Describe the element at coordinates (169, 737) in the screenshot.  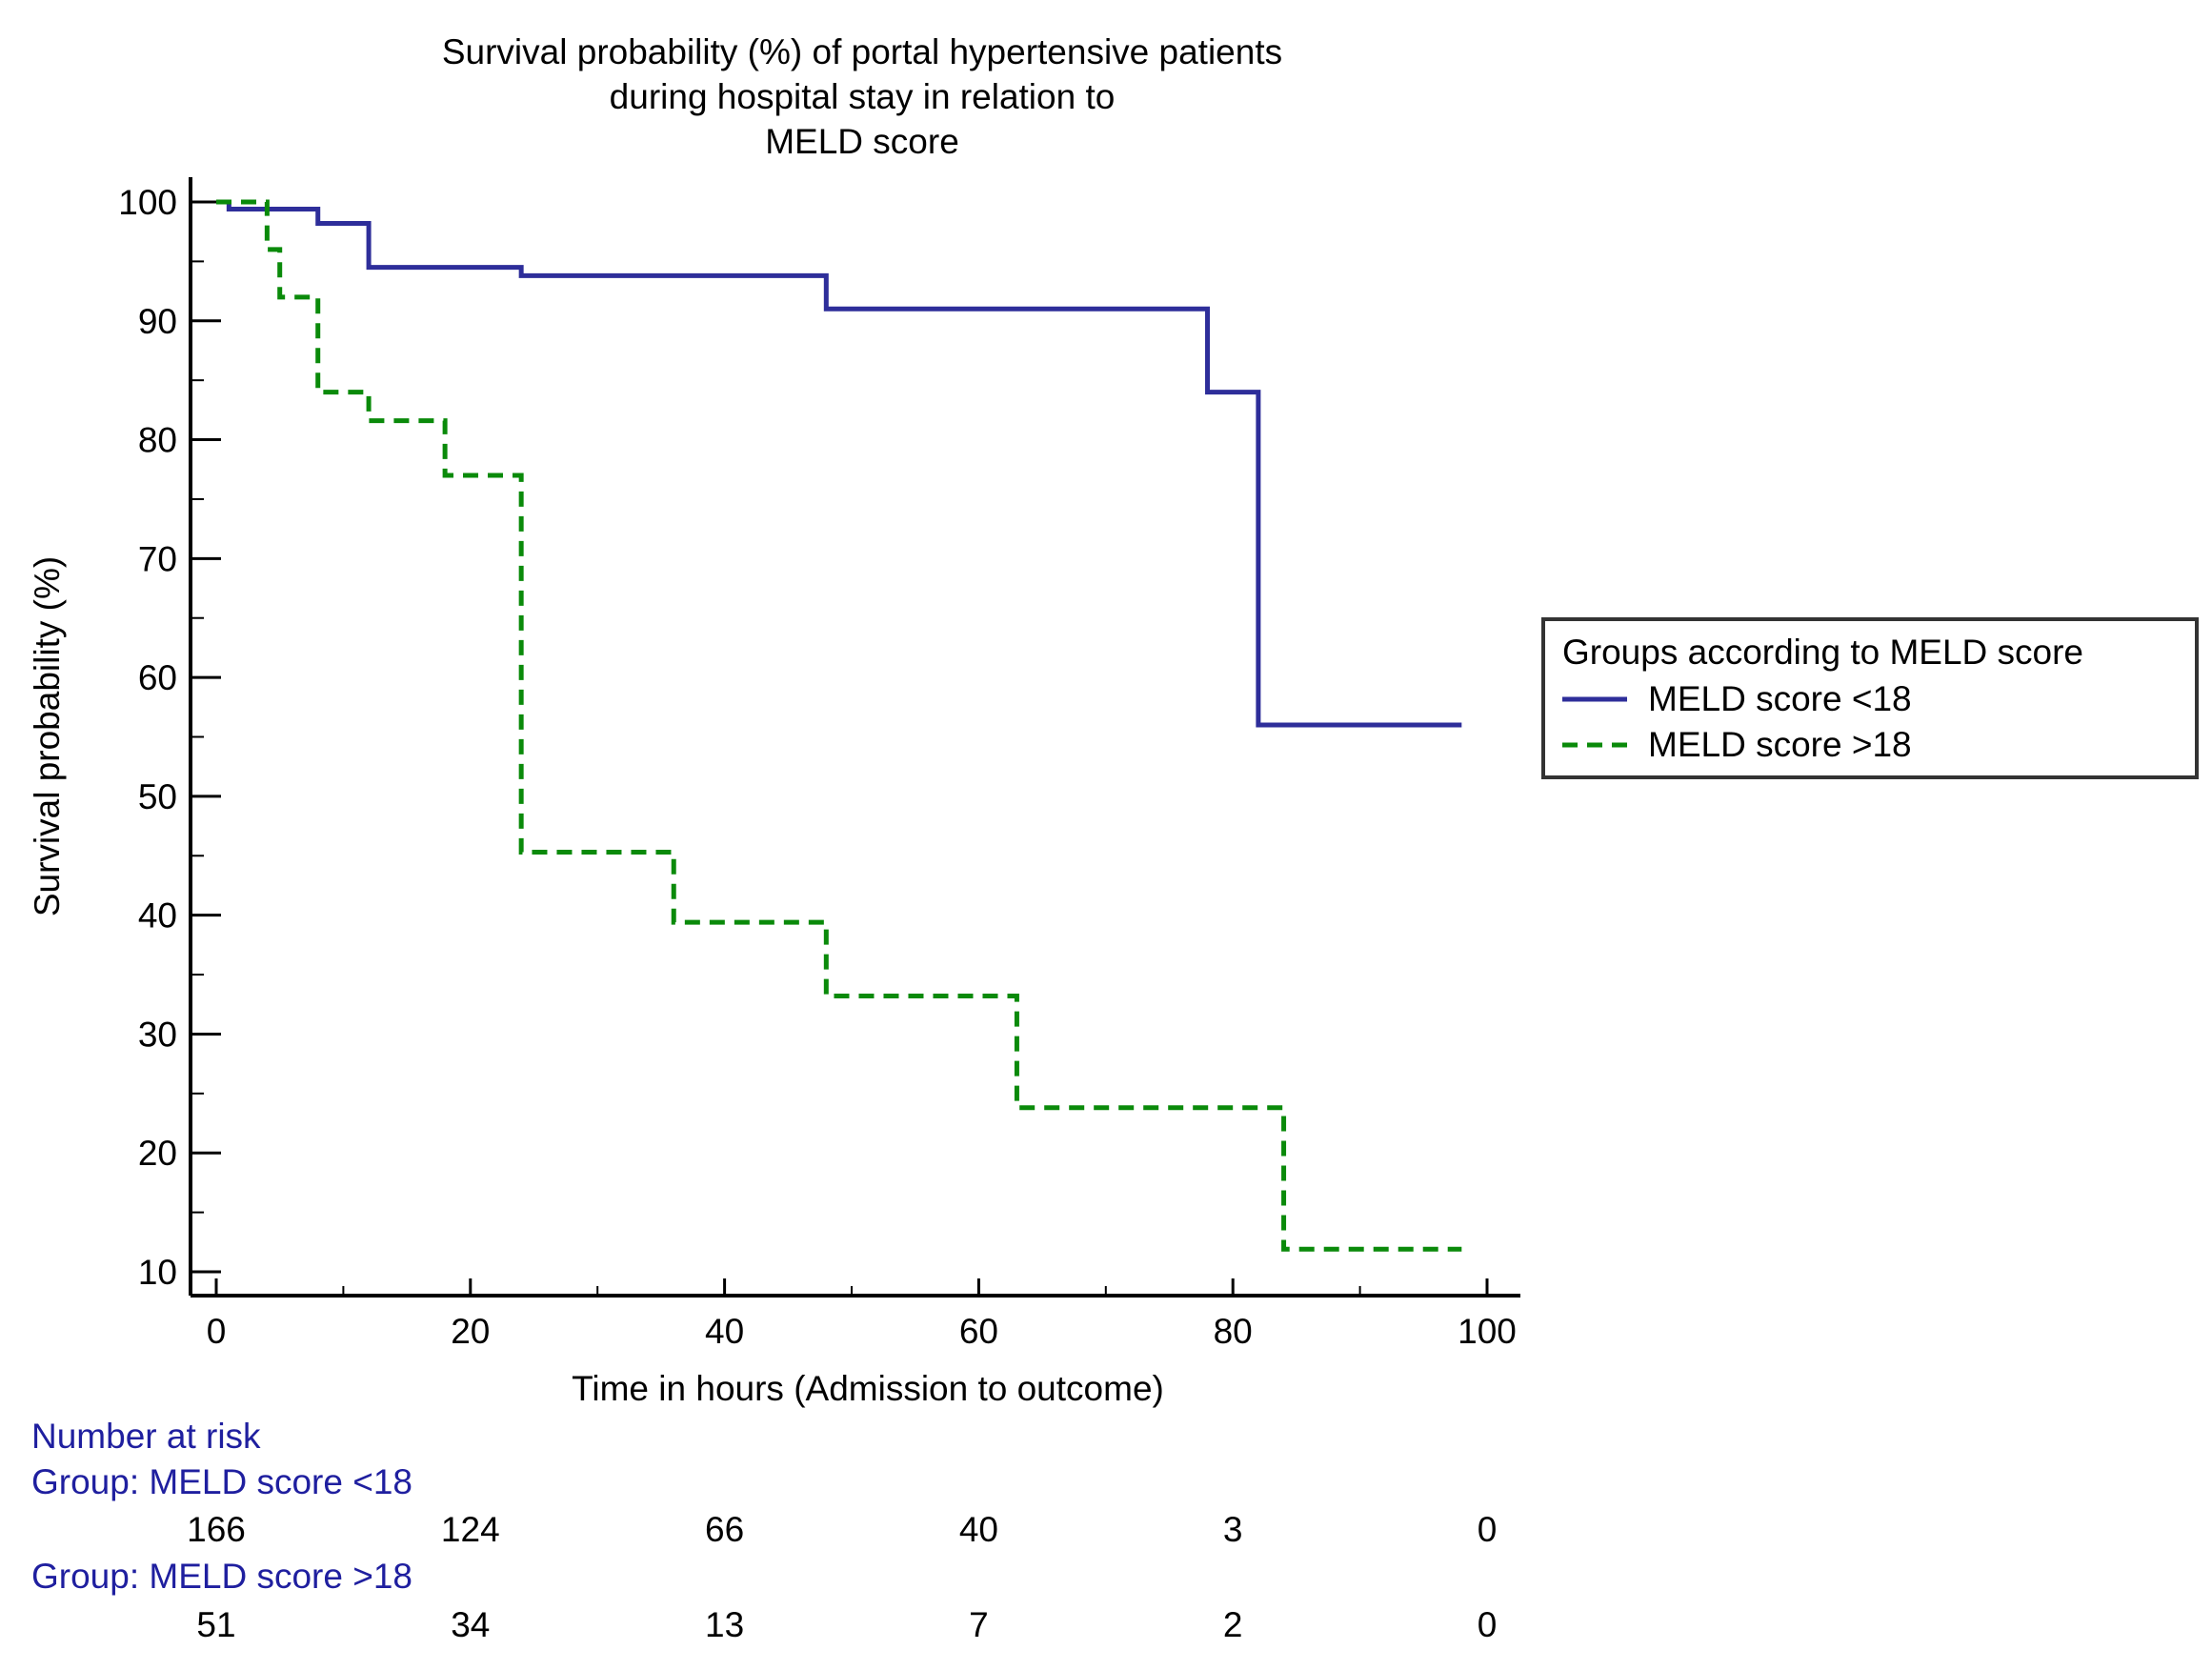
I see `y-ticks: 10 20 30 40 50 60 70 80 90 100` at that location.